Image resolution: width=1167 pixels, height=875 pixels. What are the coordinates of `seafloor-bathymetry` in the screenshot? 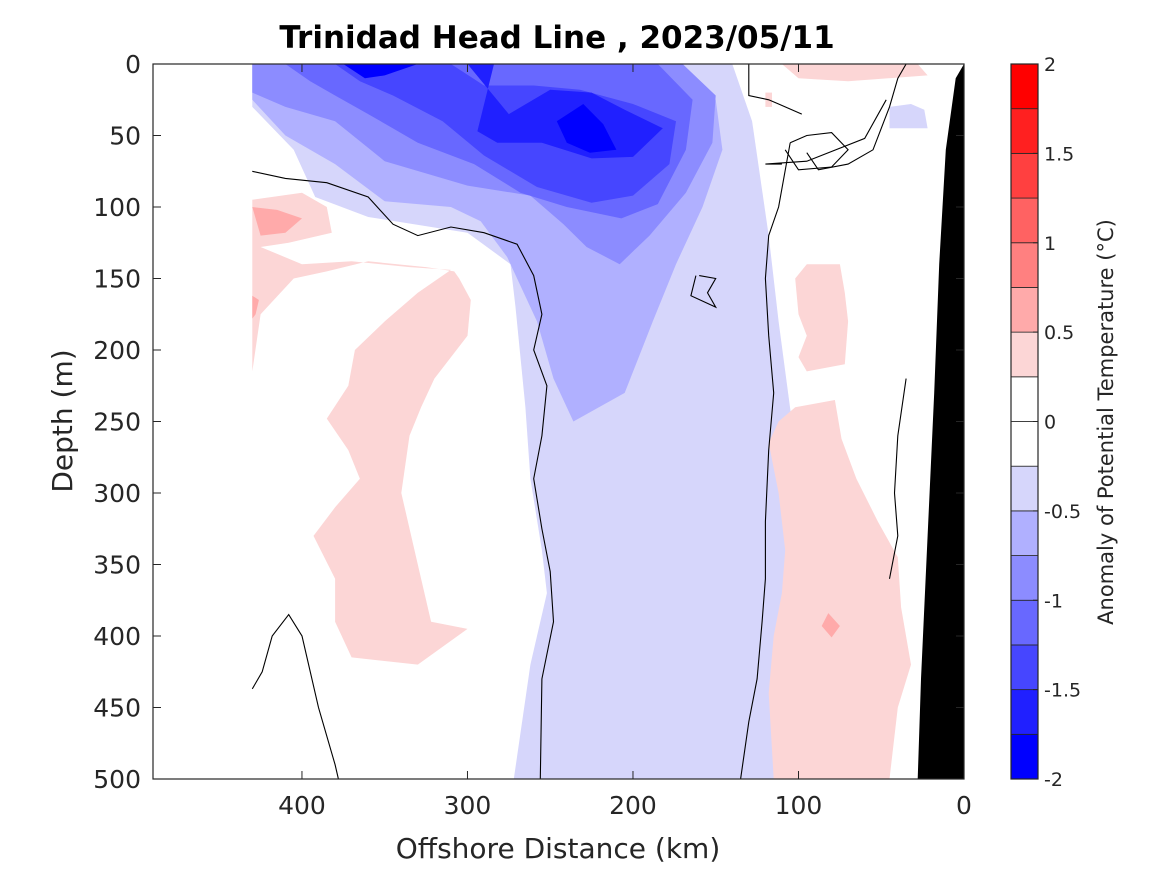 It's located at (940, 421).